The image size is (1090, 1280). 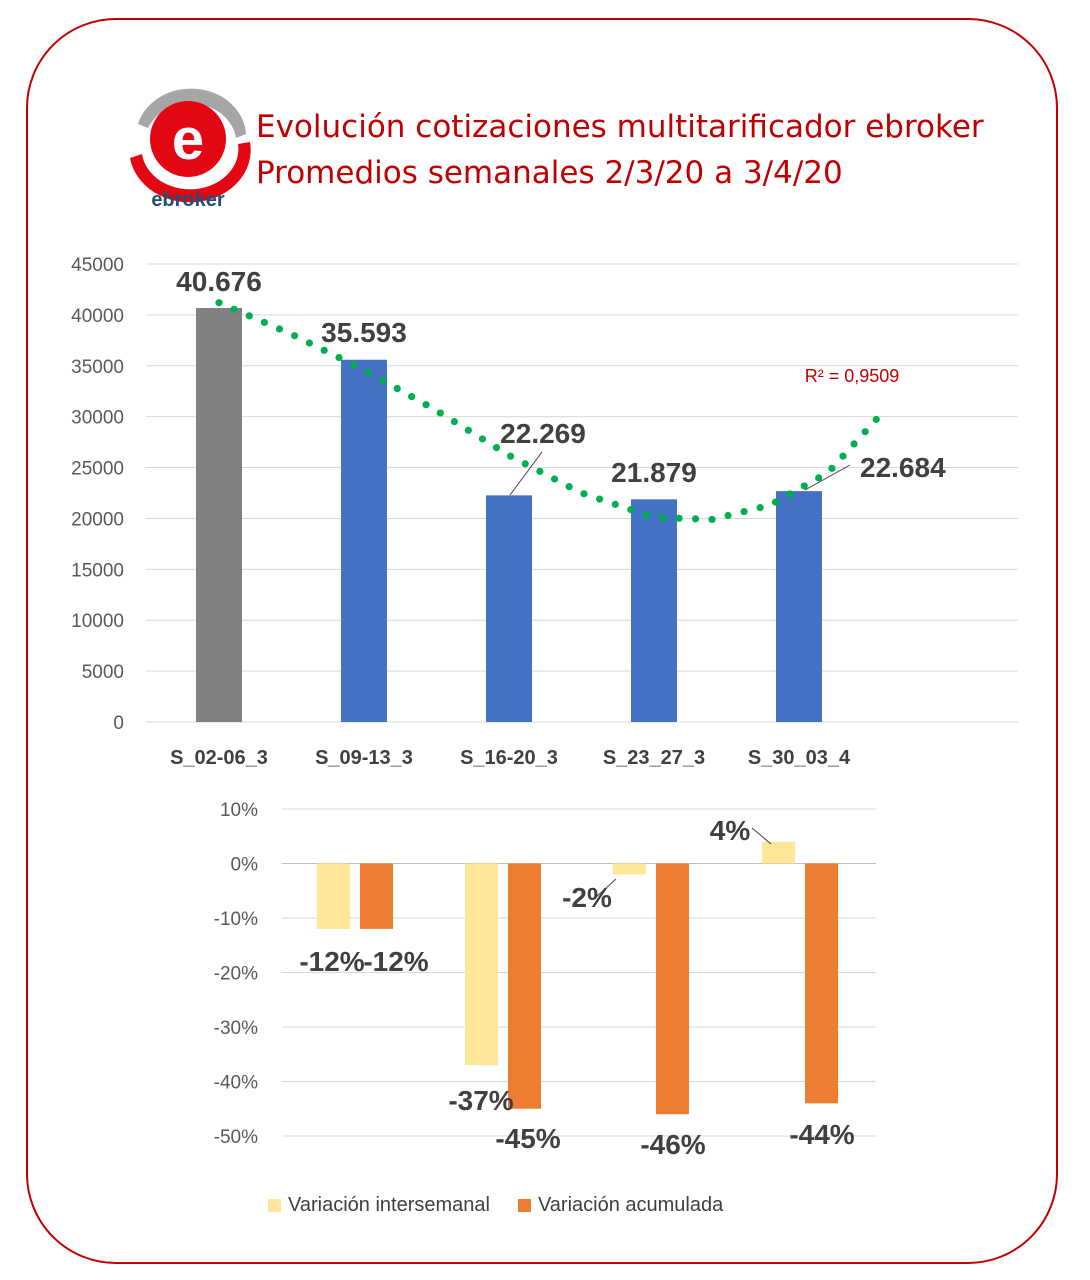 I want to click on logo-text: ebroker, so click(x=188, y=200).